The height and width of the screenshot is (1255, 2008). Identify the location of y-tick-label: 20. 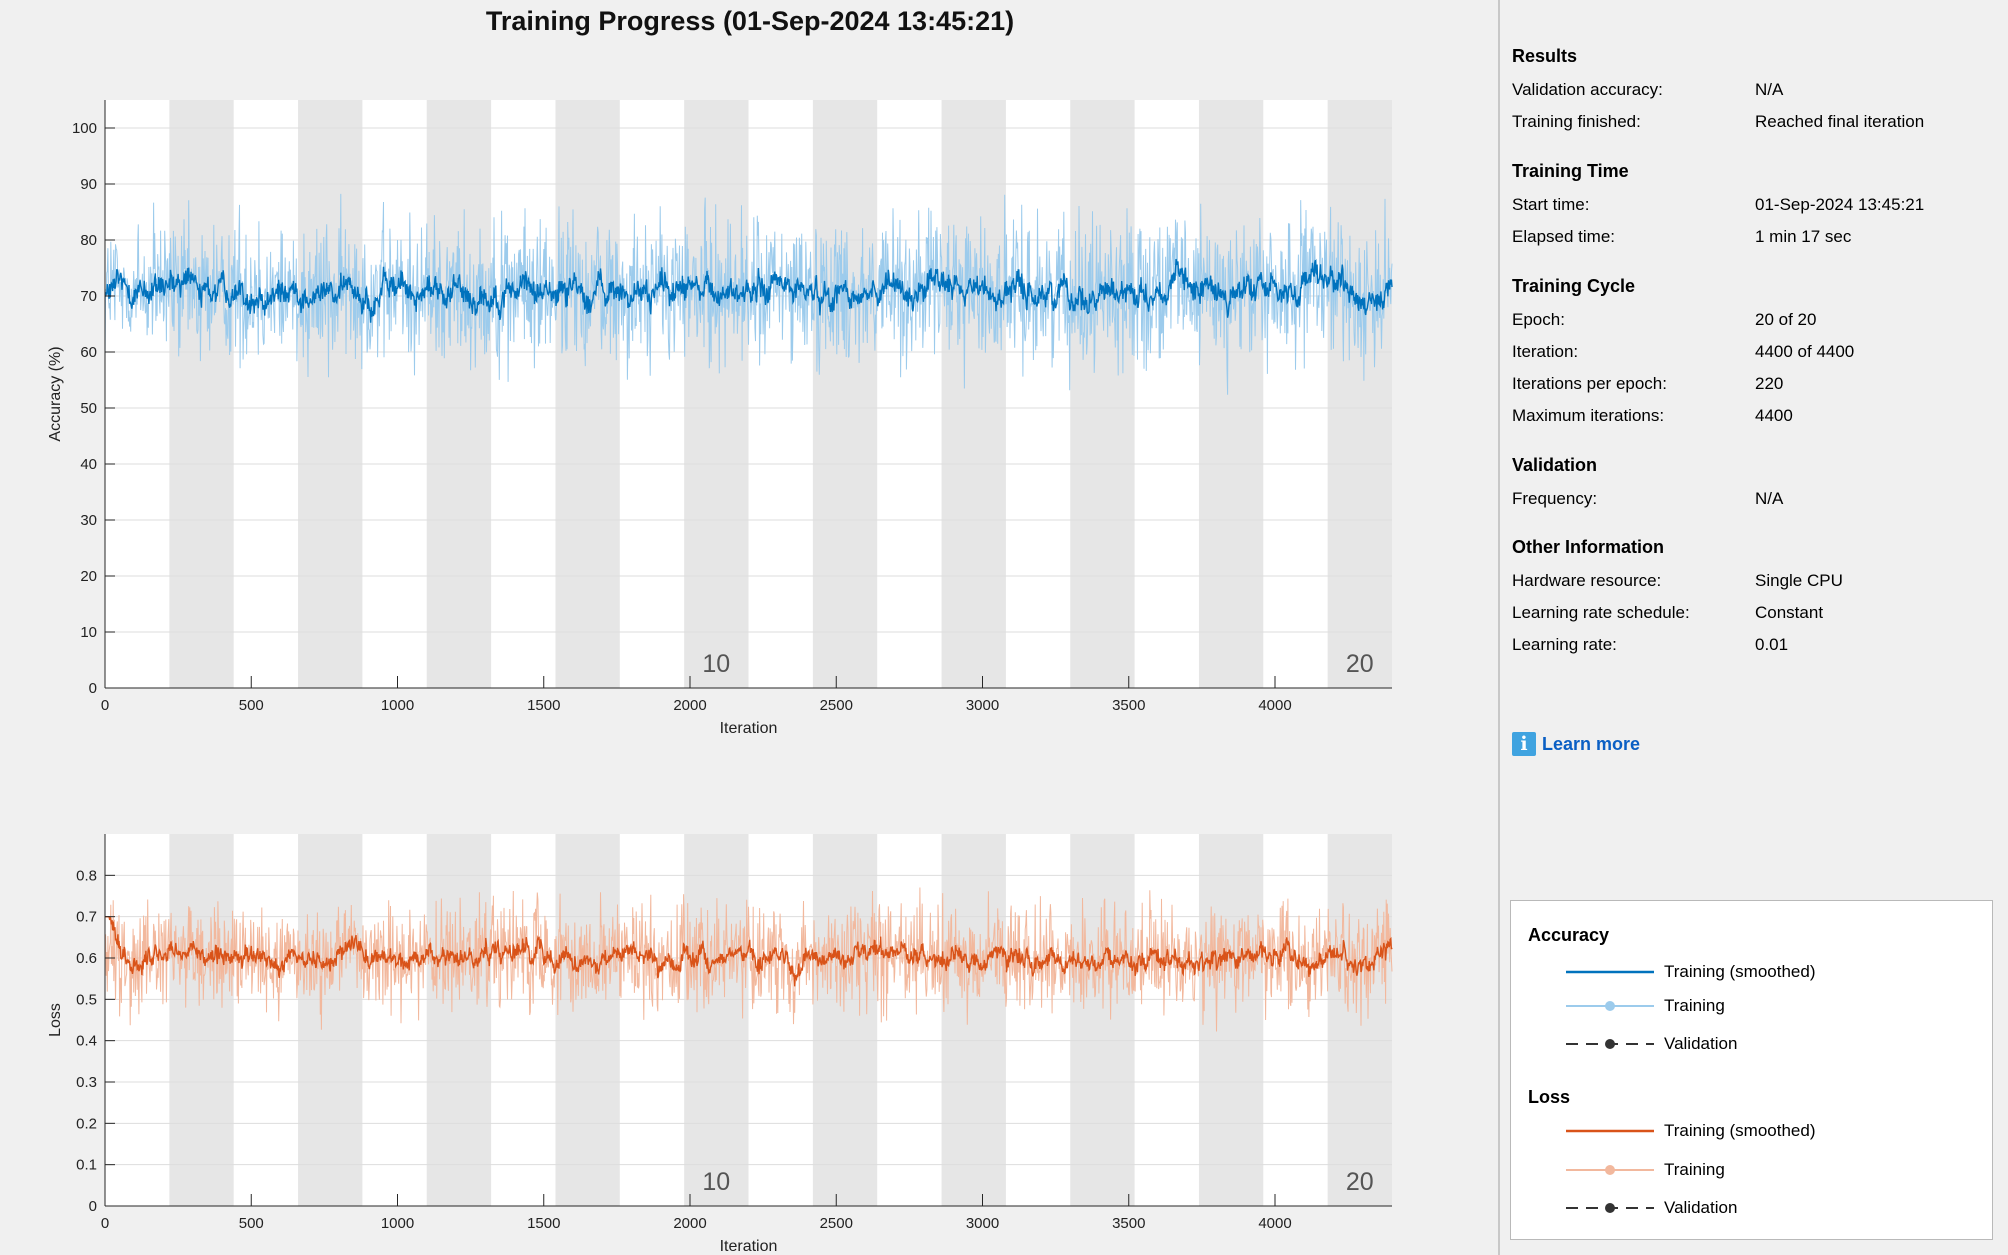
(88, 576).